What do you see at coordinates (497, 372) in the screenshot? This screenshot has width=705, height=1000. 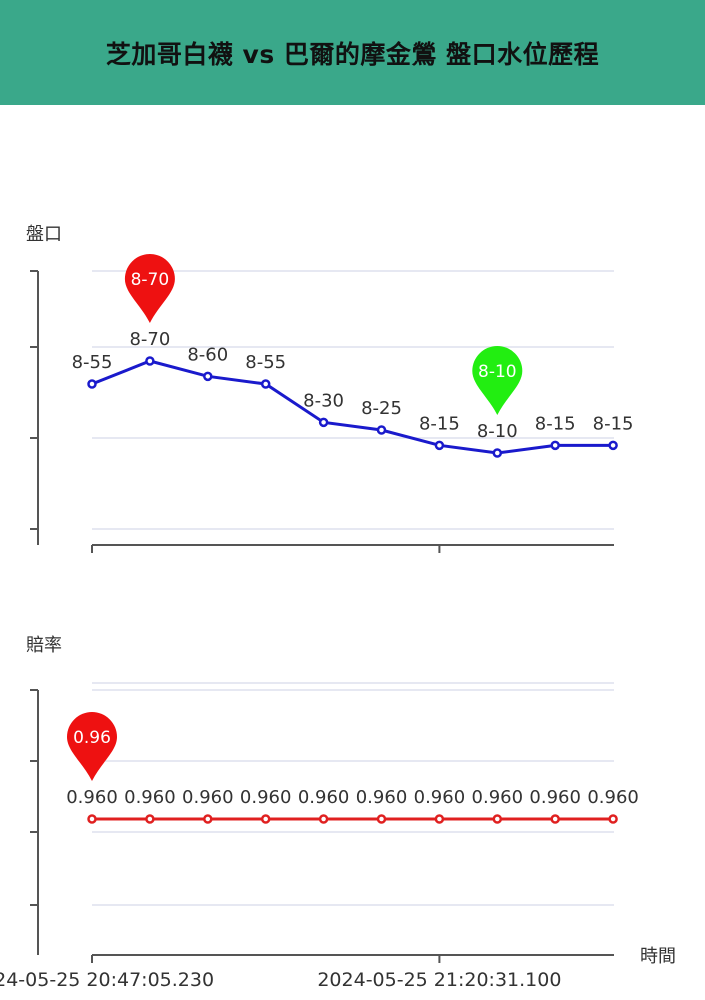 I see `handicap-min-pin-text: 8-10` at bounding box center [497, 372].